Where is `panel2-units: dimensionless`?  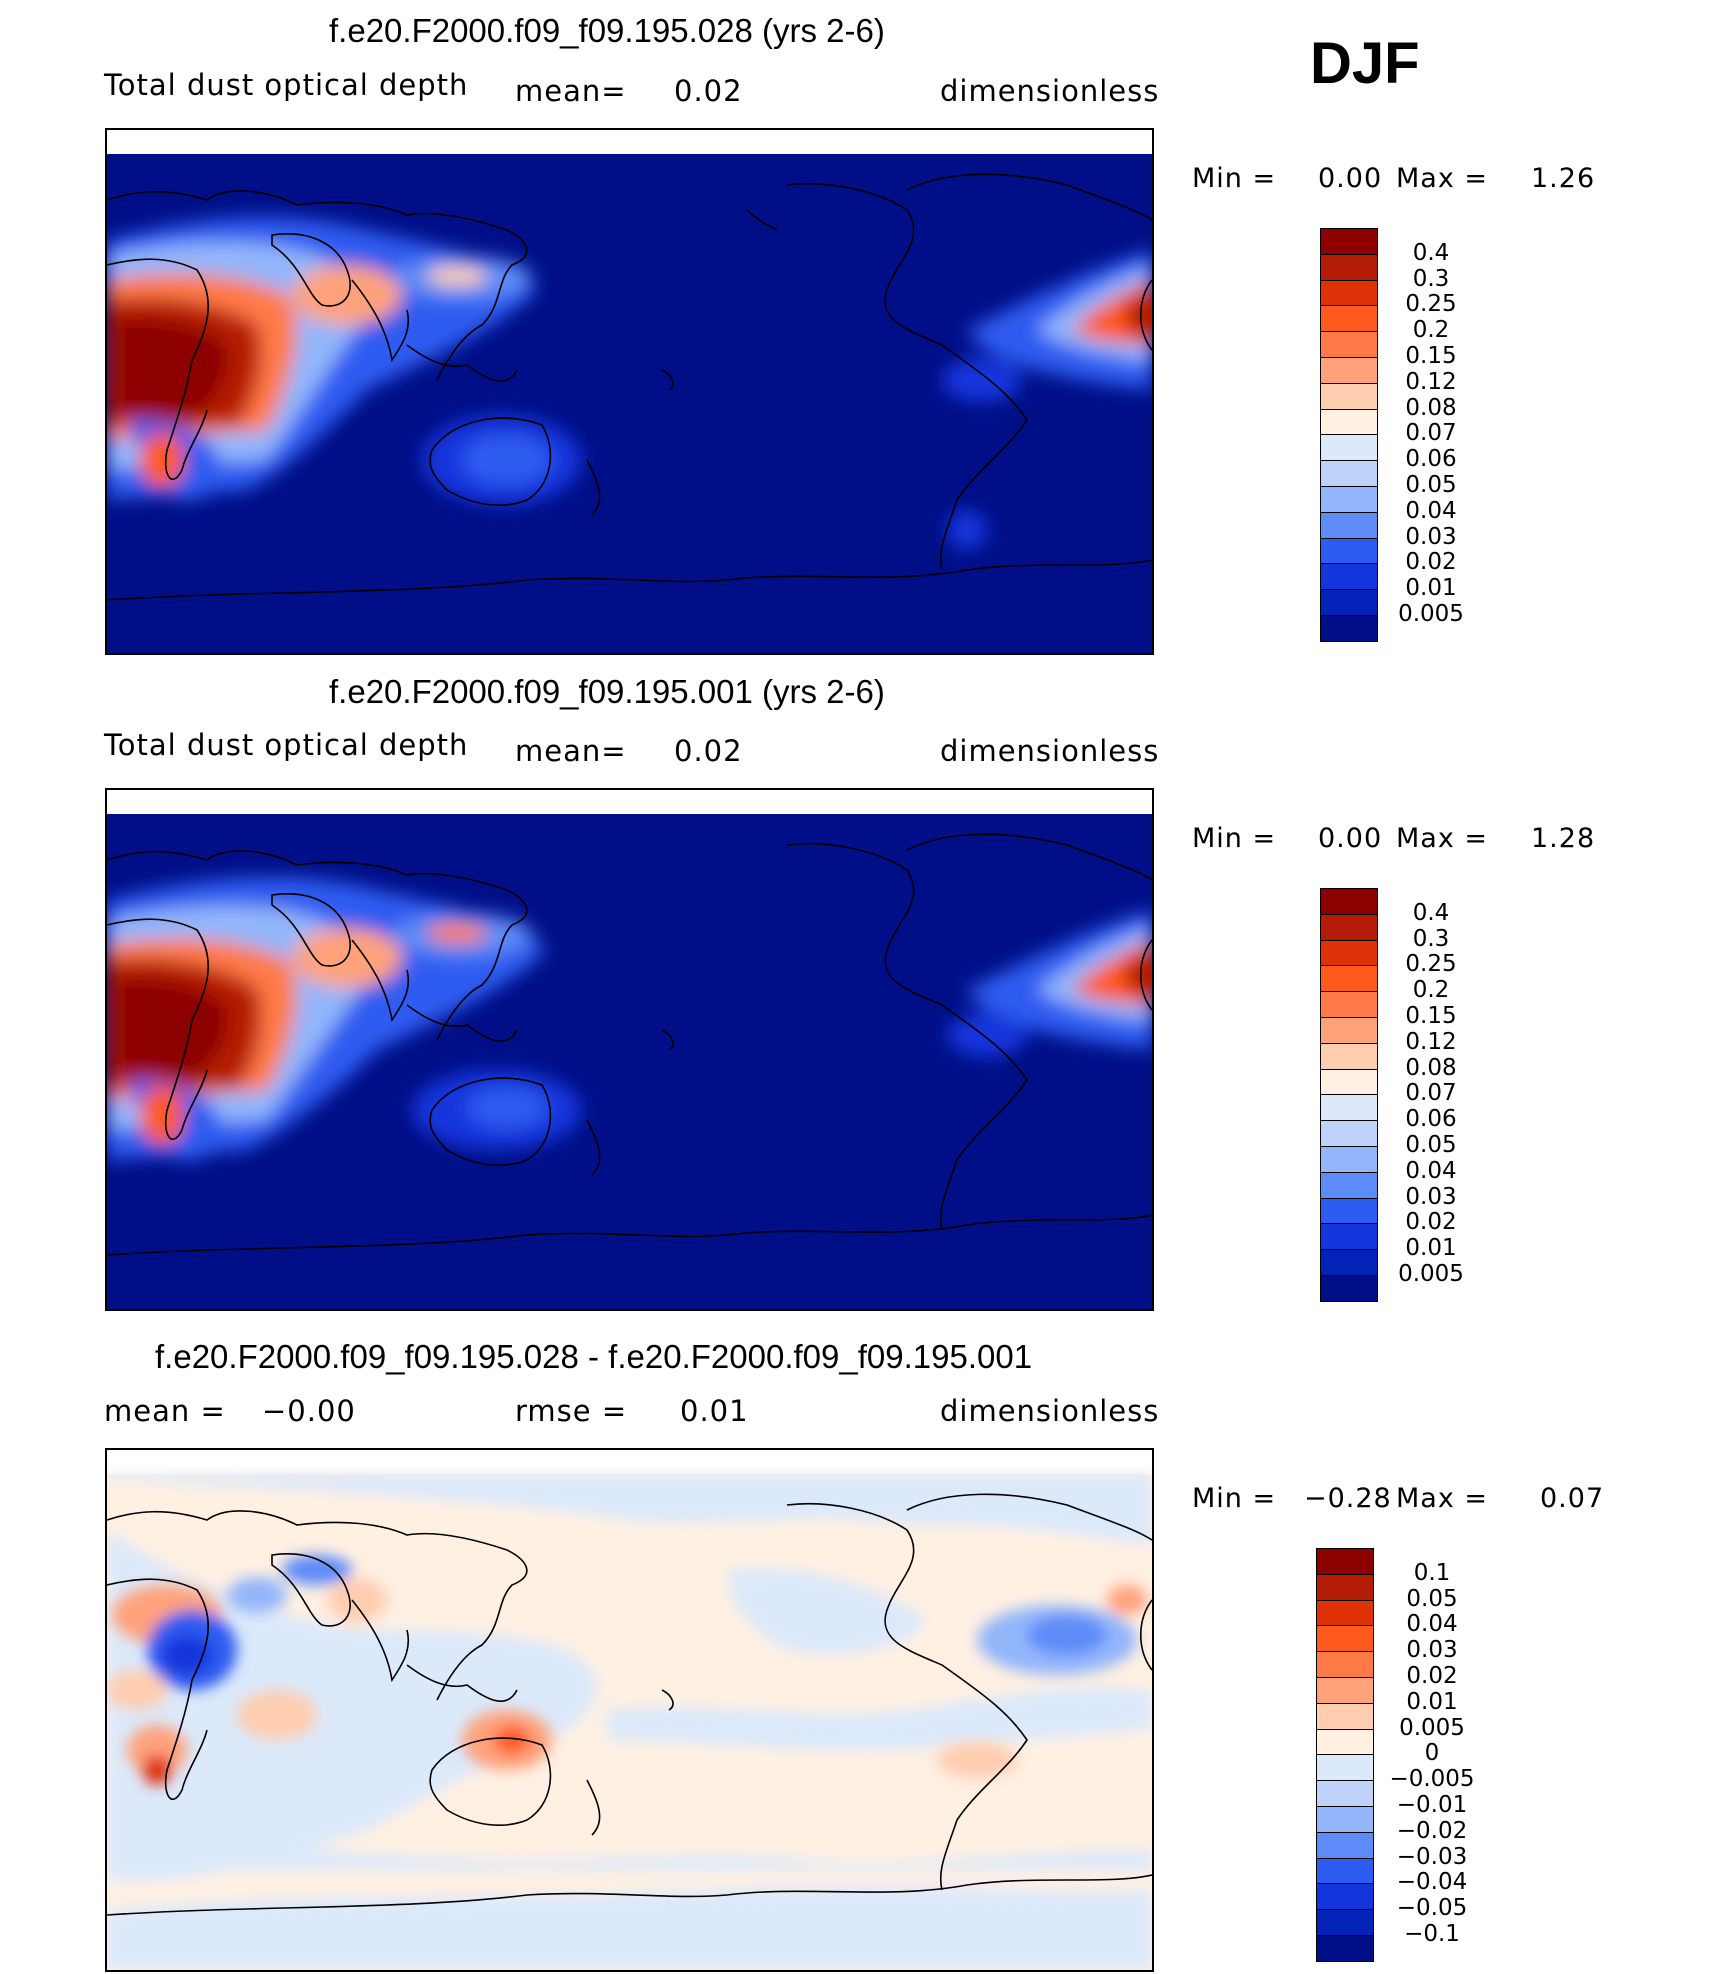
panel2-units: dimensionless is located at coordinates (1050, 751).